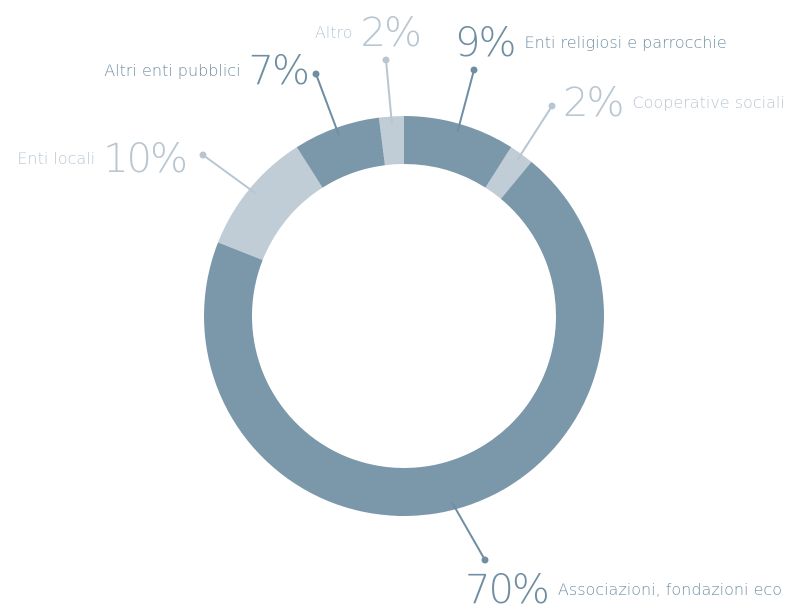 The image size is (811, 606). Describe the element at coordinates (172, 70) in the screenshot. I see `category-label: Altri enti pubblici` at that location.